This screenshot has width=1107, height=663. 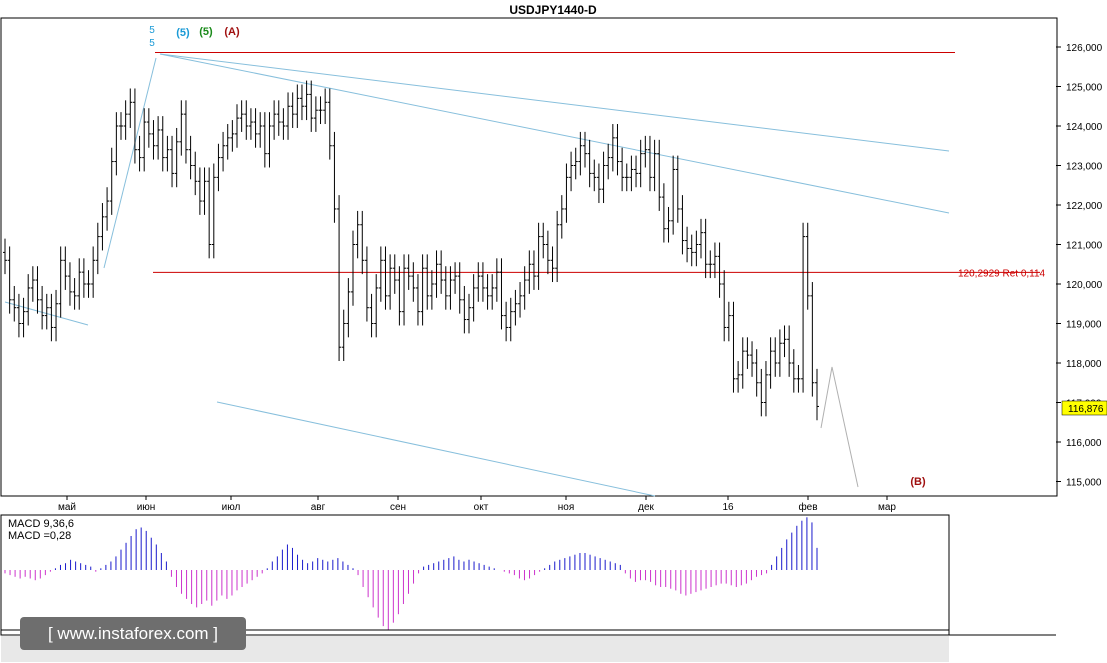 I want to click on x-tick-label: май, so click(x=67, y=507).